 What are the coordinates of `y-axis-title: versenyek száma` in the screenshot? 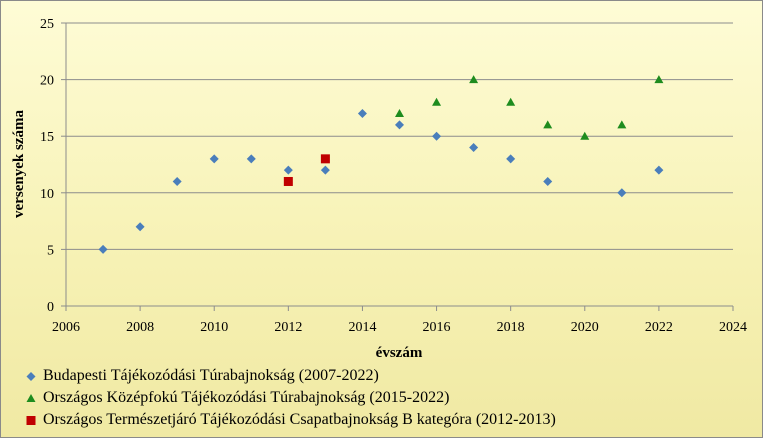 It's located at (19, 164).